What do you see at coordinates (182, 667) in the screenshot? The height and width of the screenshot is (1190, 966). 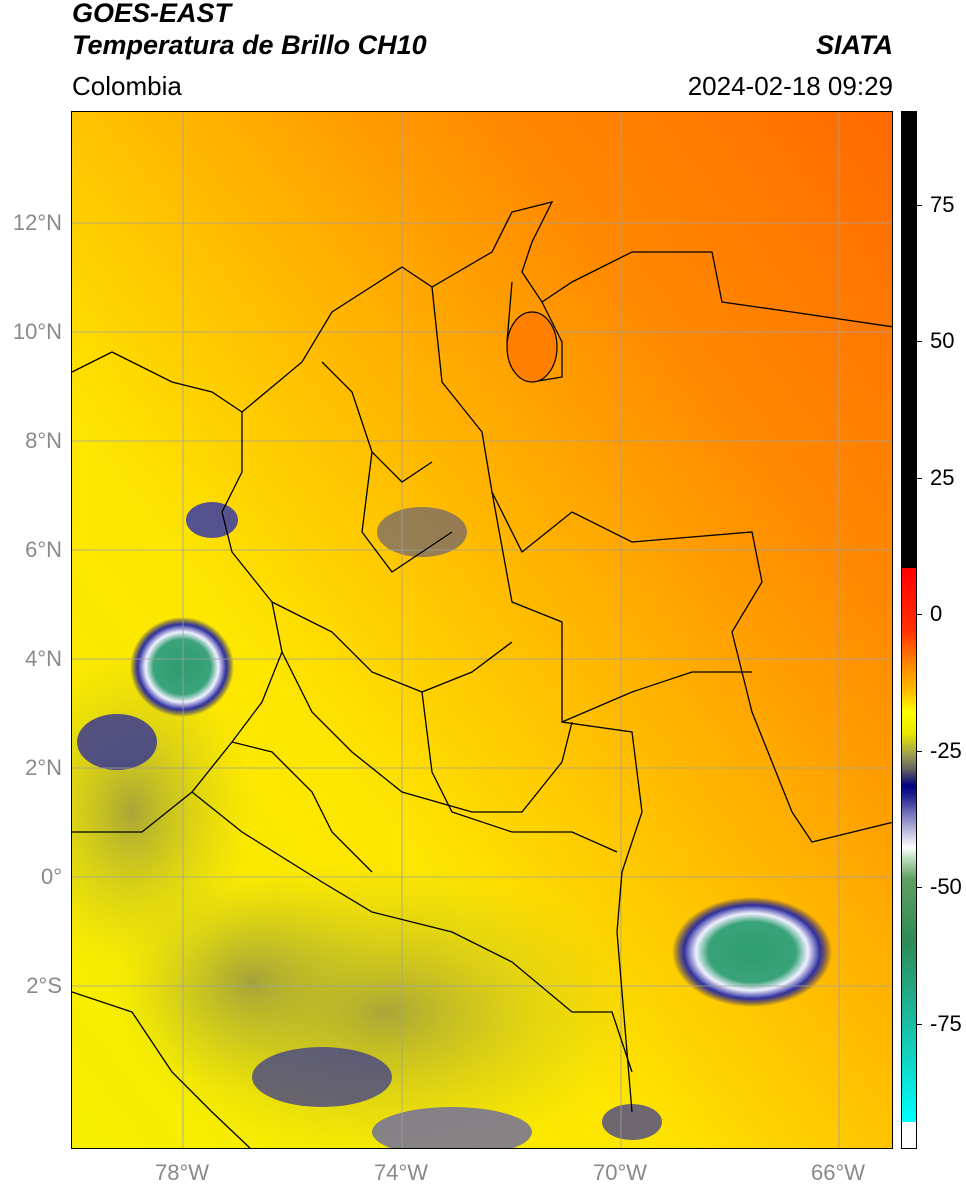 I see `storm-cell` at bounding box center [182, 667].